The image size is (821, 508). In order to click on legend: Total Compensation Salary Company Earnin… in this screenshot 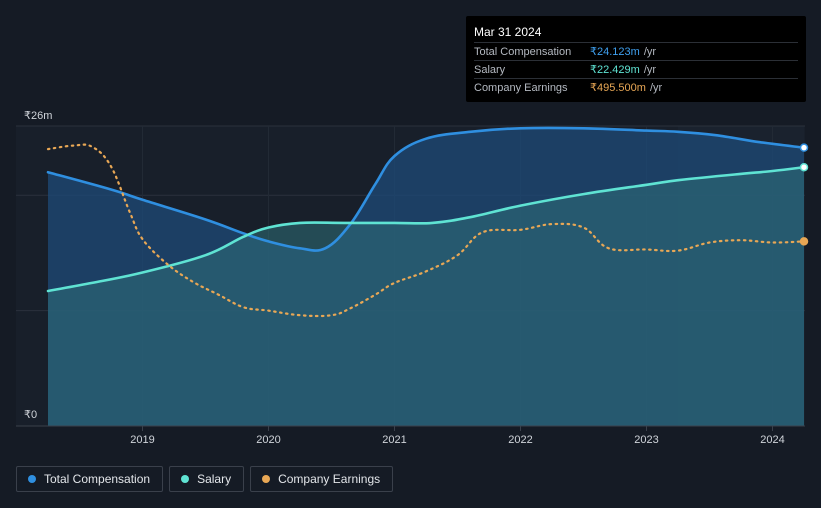, I will do `click(205, 479)`.